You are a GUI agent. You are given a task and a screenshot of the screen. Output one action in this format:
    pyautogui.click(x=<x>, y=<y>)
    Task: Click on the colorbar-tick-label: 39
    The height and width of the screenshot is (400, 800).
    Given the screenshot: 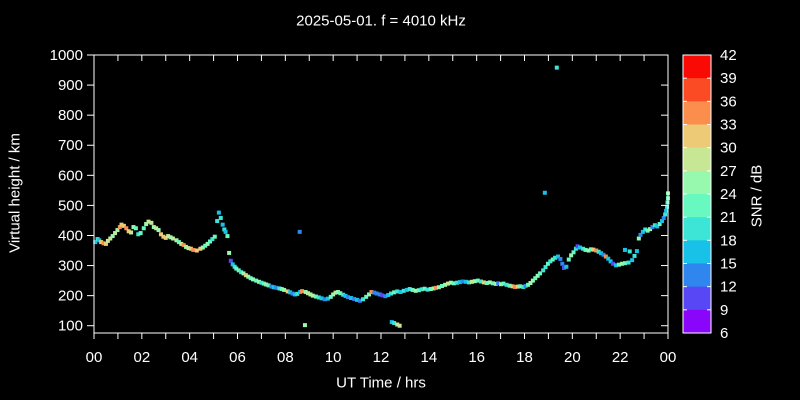 What is the action you would take?
    pyautogui.click(x=728, y=78)
    